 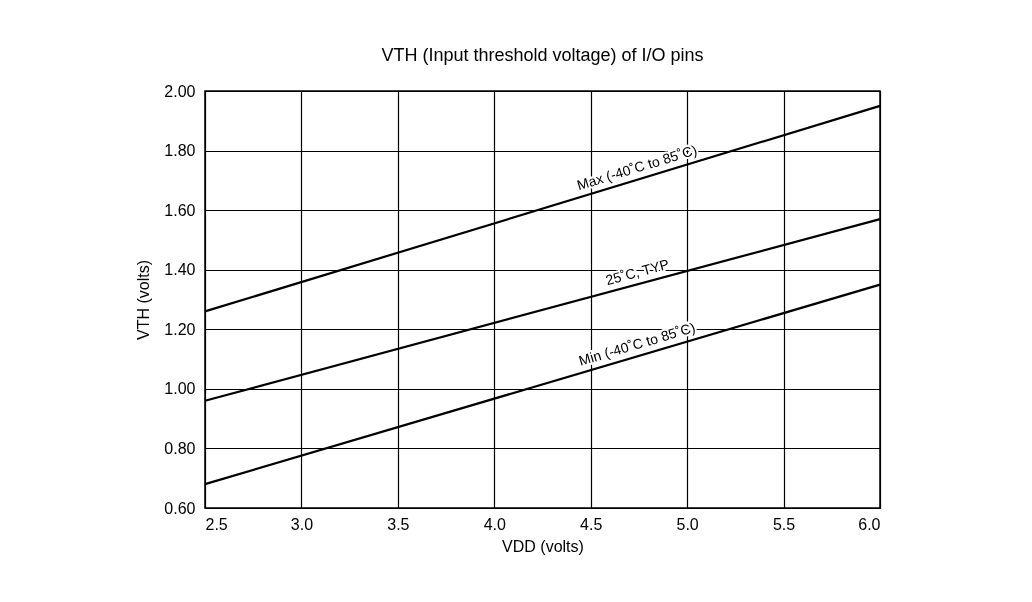 I want to click on text: 25˚C, TYP, so click(x=637, y=272).